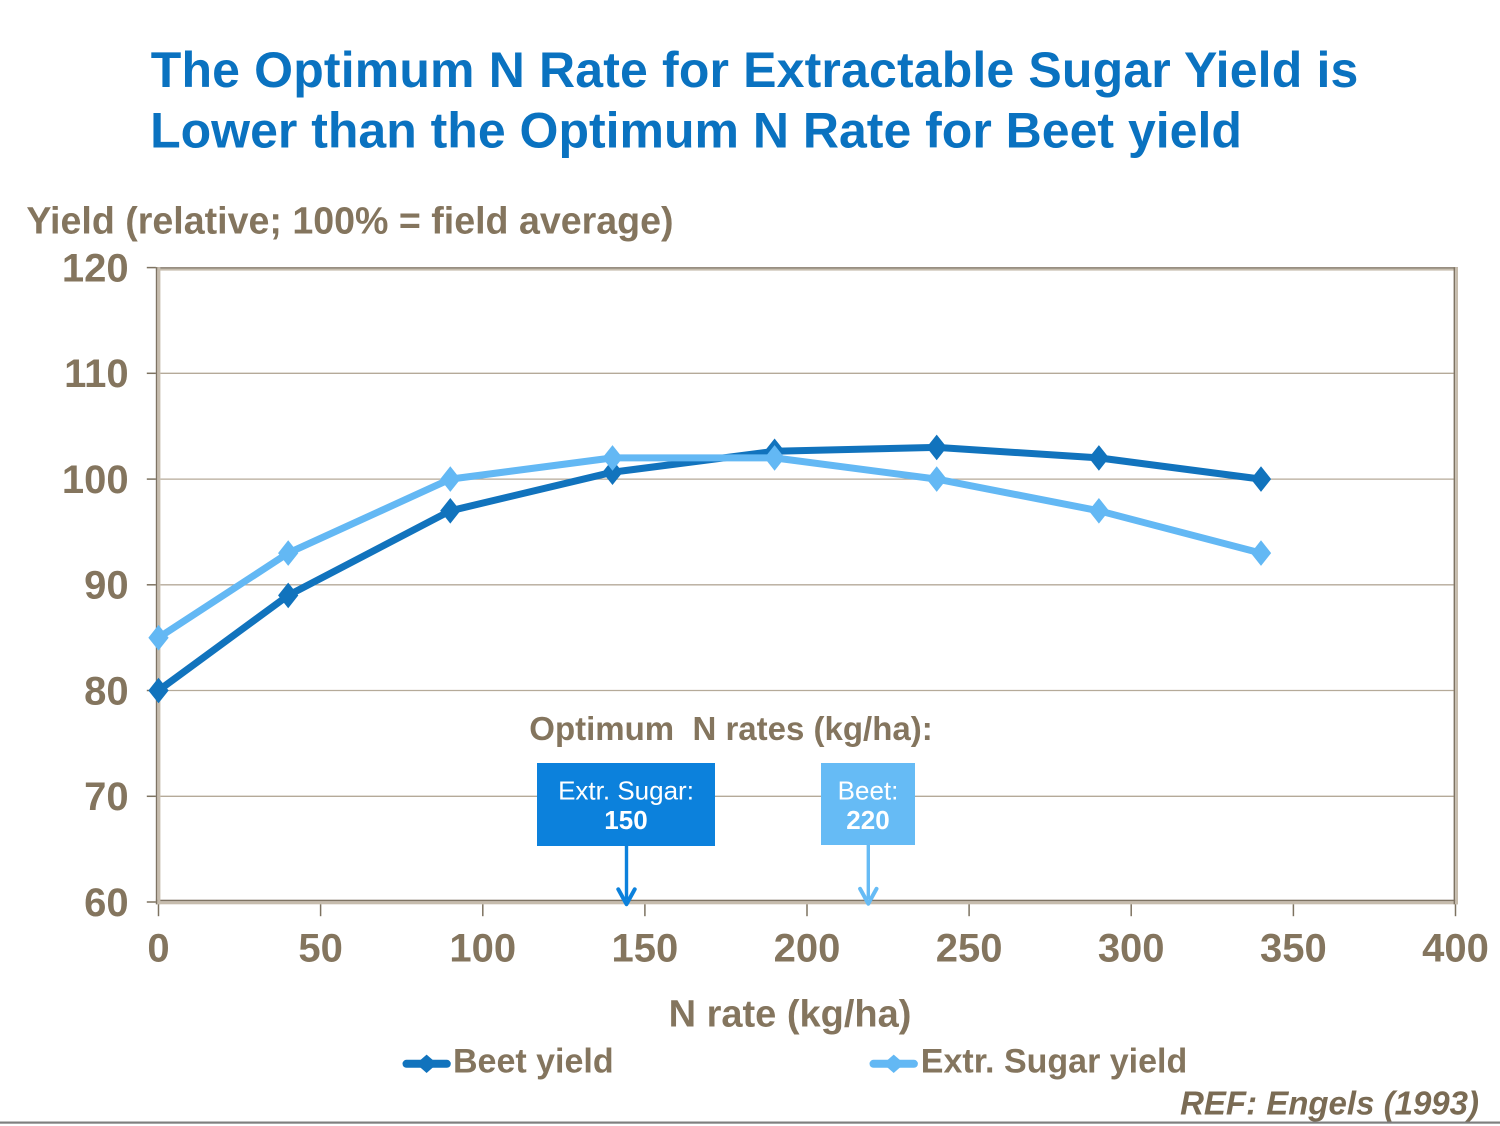 This screenshot has height=1126, width=1500. I want to click on svg-text: 0, so click(158, 949).